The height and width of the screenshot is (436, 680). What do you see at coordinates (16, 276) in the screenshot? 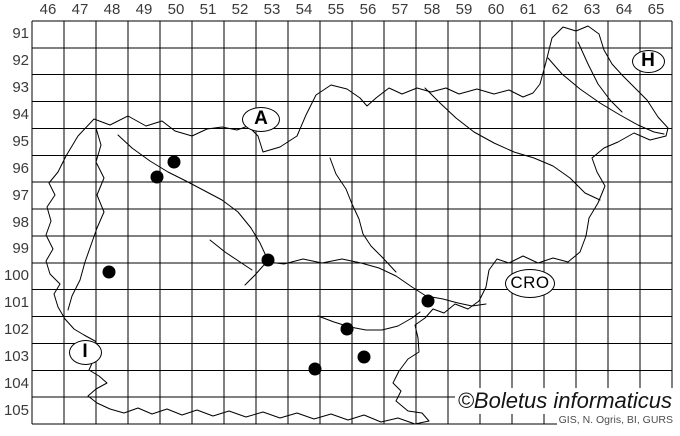
I see `row-label-100: 100` at bounding box center [16, 276].